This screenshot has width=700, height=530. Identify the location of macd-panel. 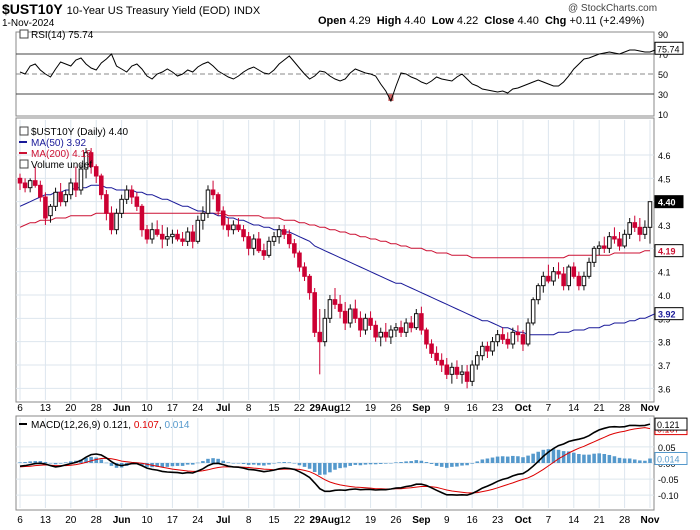
(335, 459).